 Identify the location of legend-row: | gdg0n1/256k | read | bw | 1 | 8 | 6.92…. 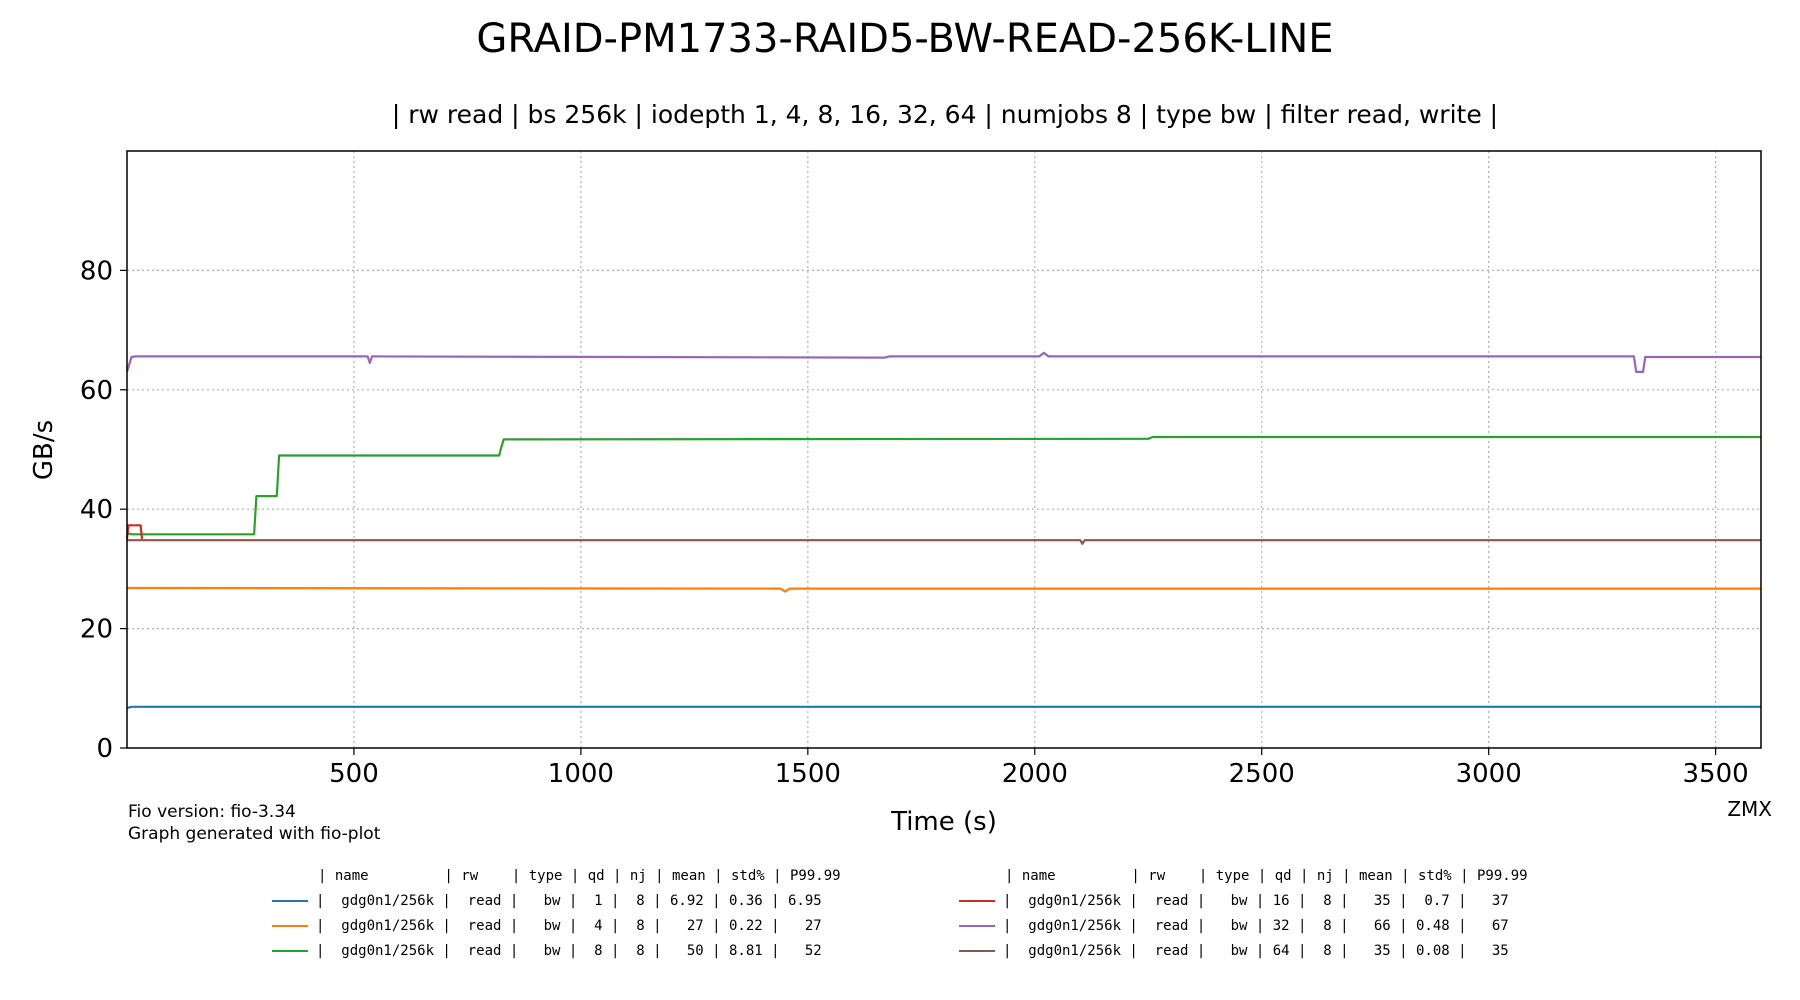
(547, 901).